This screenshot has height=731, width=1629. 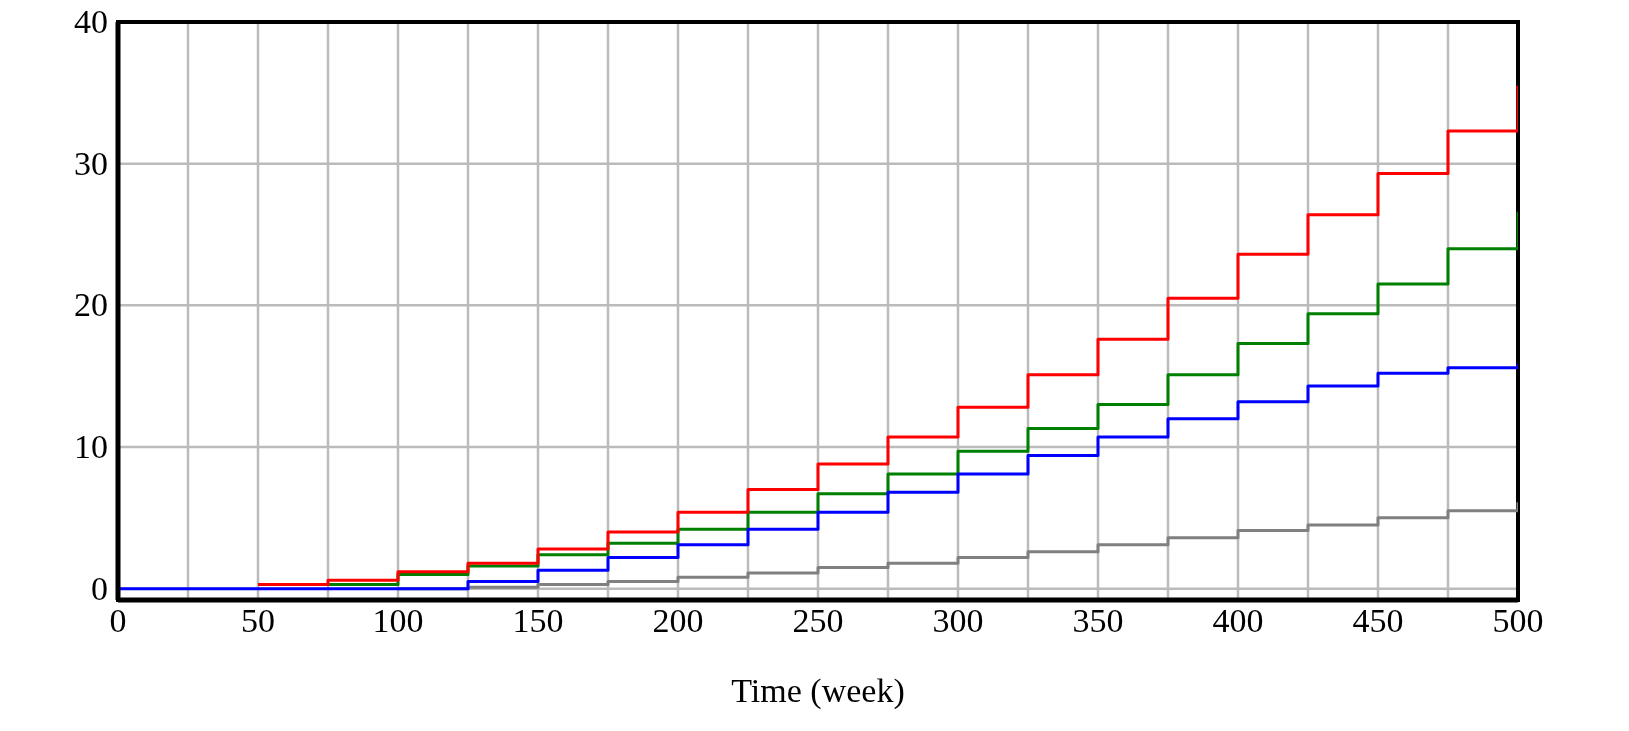 I want to click on x-tick-label: 300, so click(x=958, y=620).